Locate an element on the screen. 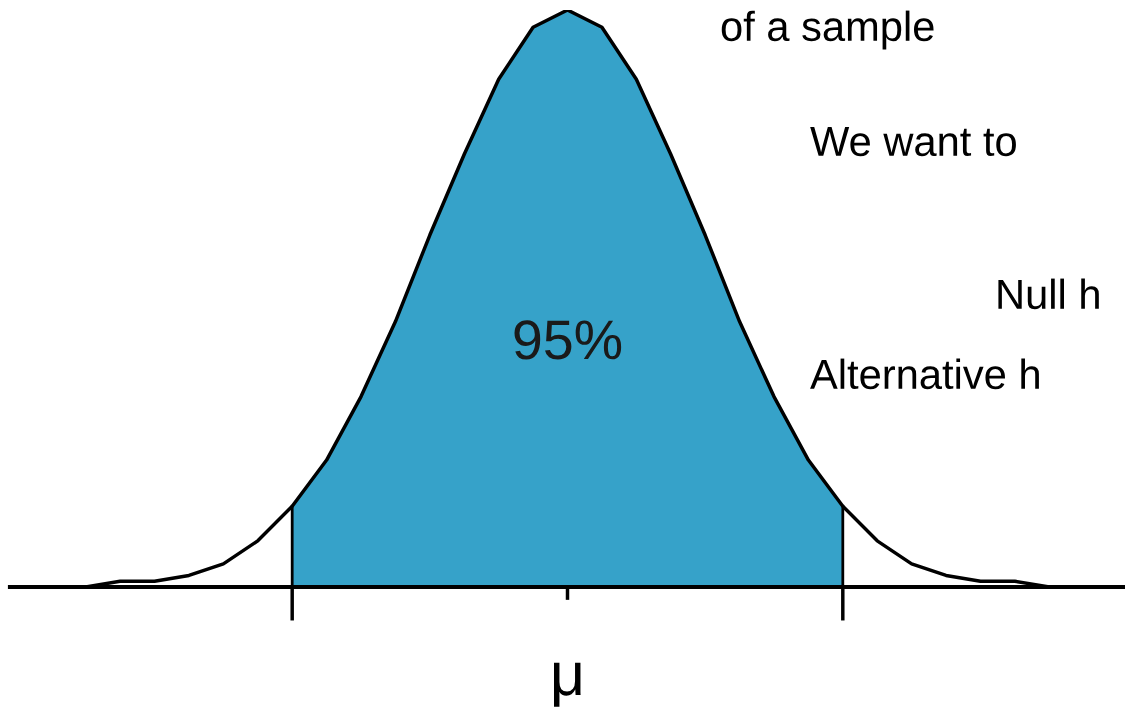 This screenshot has width=1125, height=722. annotation: Null h is located at coordinates (1048, 294).